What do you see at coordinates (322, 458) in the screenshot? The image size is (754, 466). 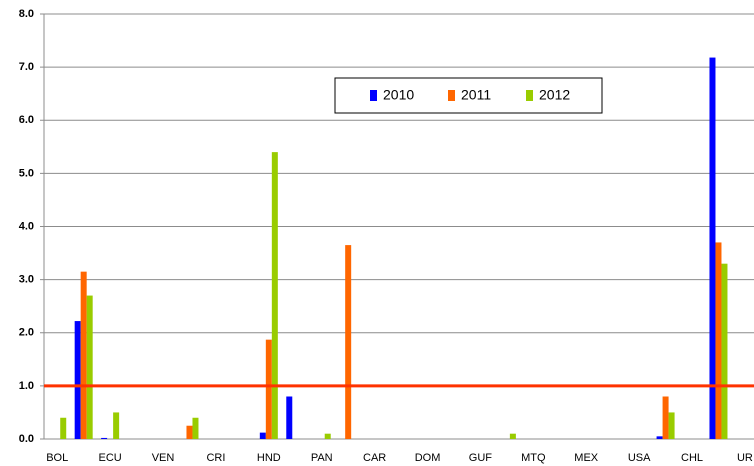 I see `x-tick-label: PAN` at bounding box center [322, 458].